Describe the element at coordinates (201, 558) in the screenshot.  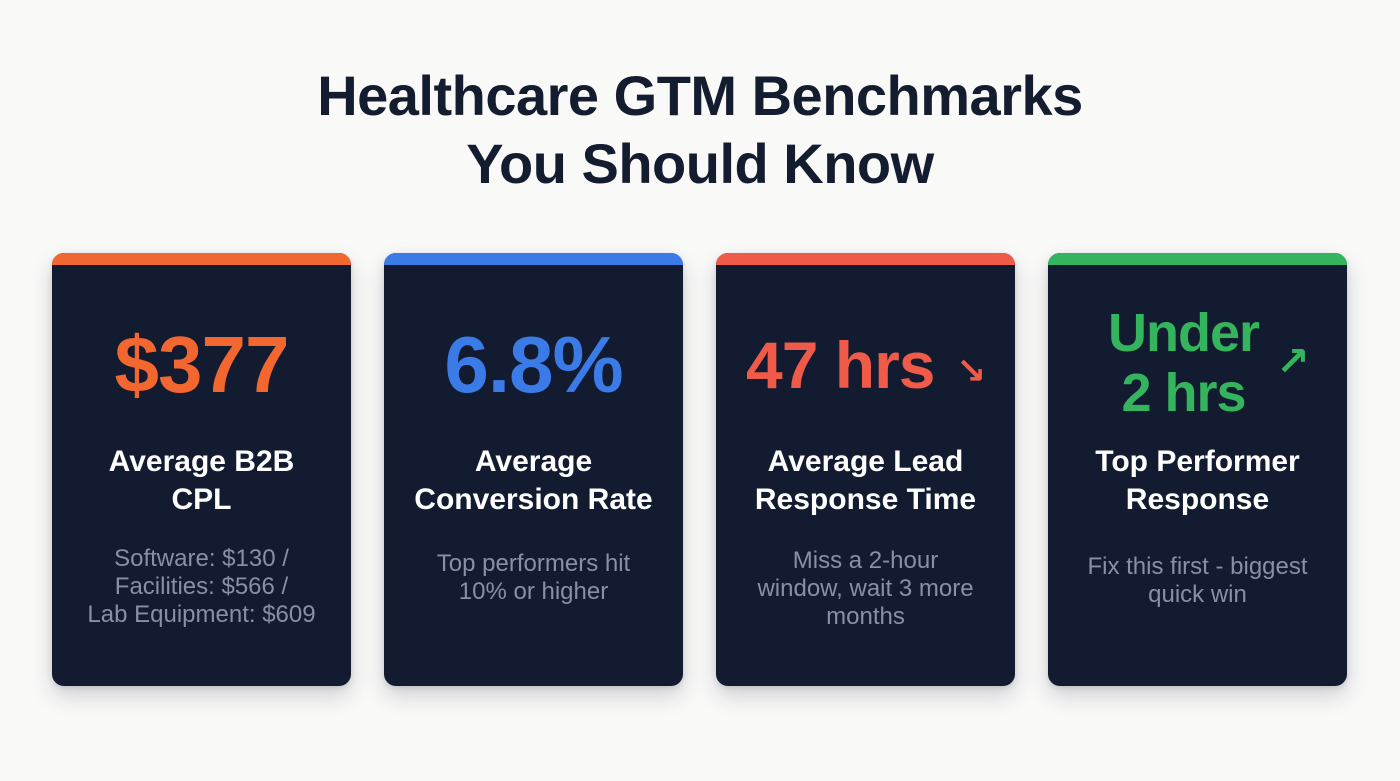
I see `card-desc-line: Software: $130 /` at that location.